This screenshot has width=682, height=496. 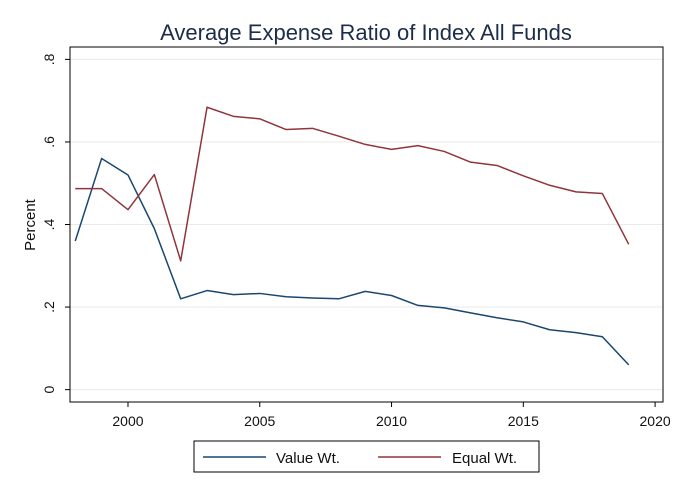 I want to click on y-tick-label: .6, so click(x=49, y=142).